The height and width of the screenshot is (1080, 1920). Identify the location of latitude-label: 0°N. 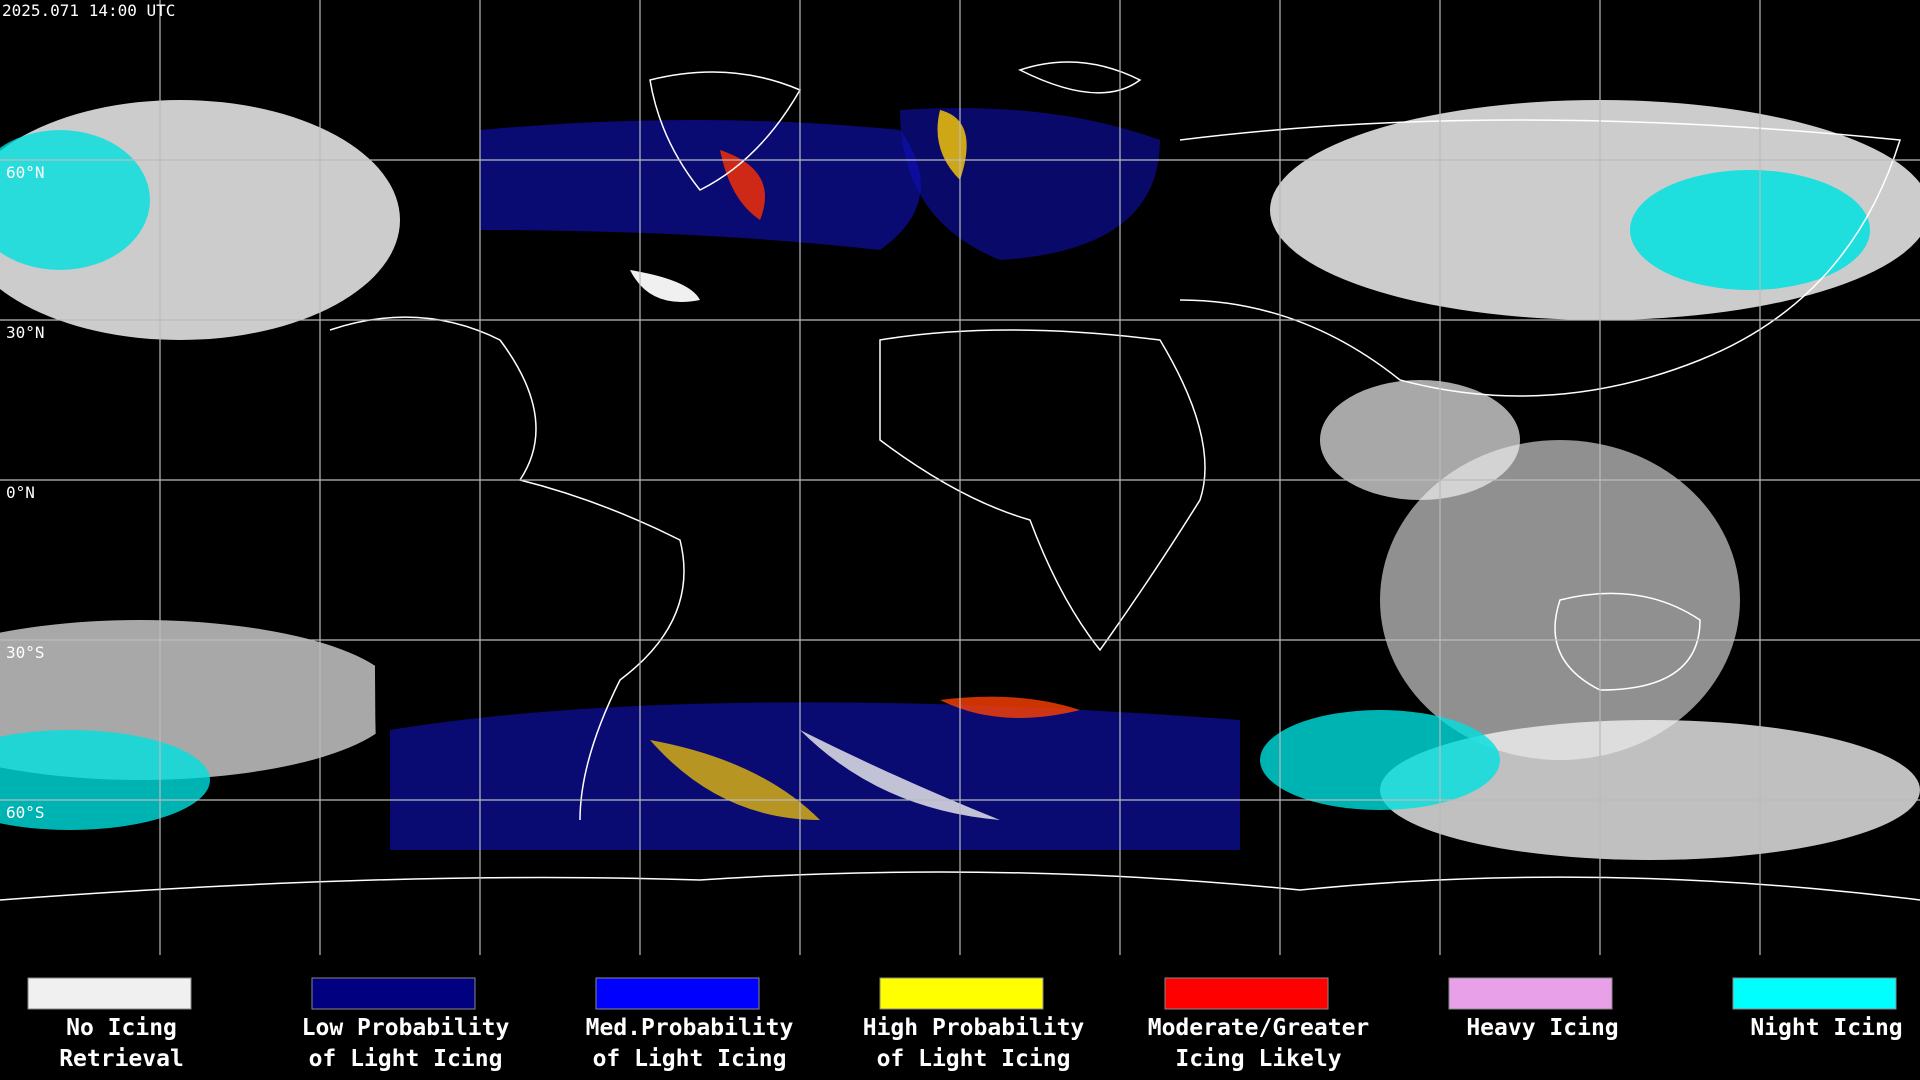
(20, 492).